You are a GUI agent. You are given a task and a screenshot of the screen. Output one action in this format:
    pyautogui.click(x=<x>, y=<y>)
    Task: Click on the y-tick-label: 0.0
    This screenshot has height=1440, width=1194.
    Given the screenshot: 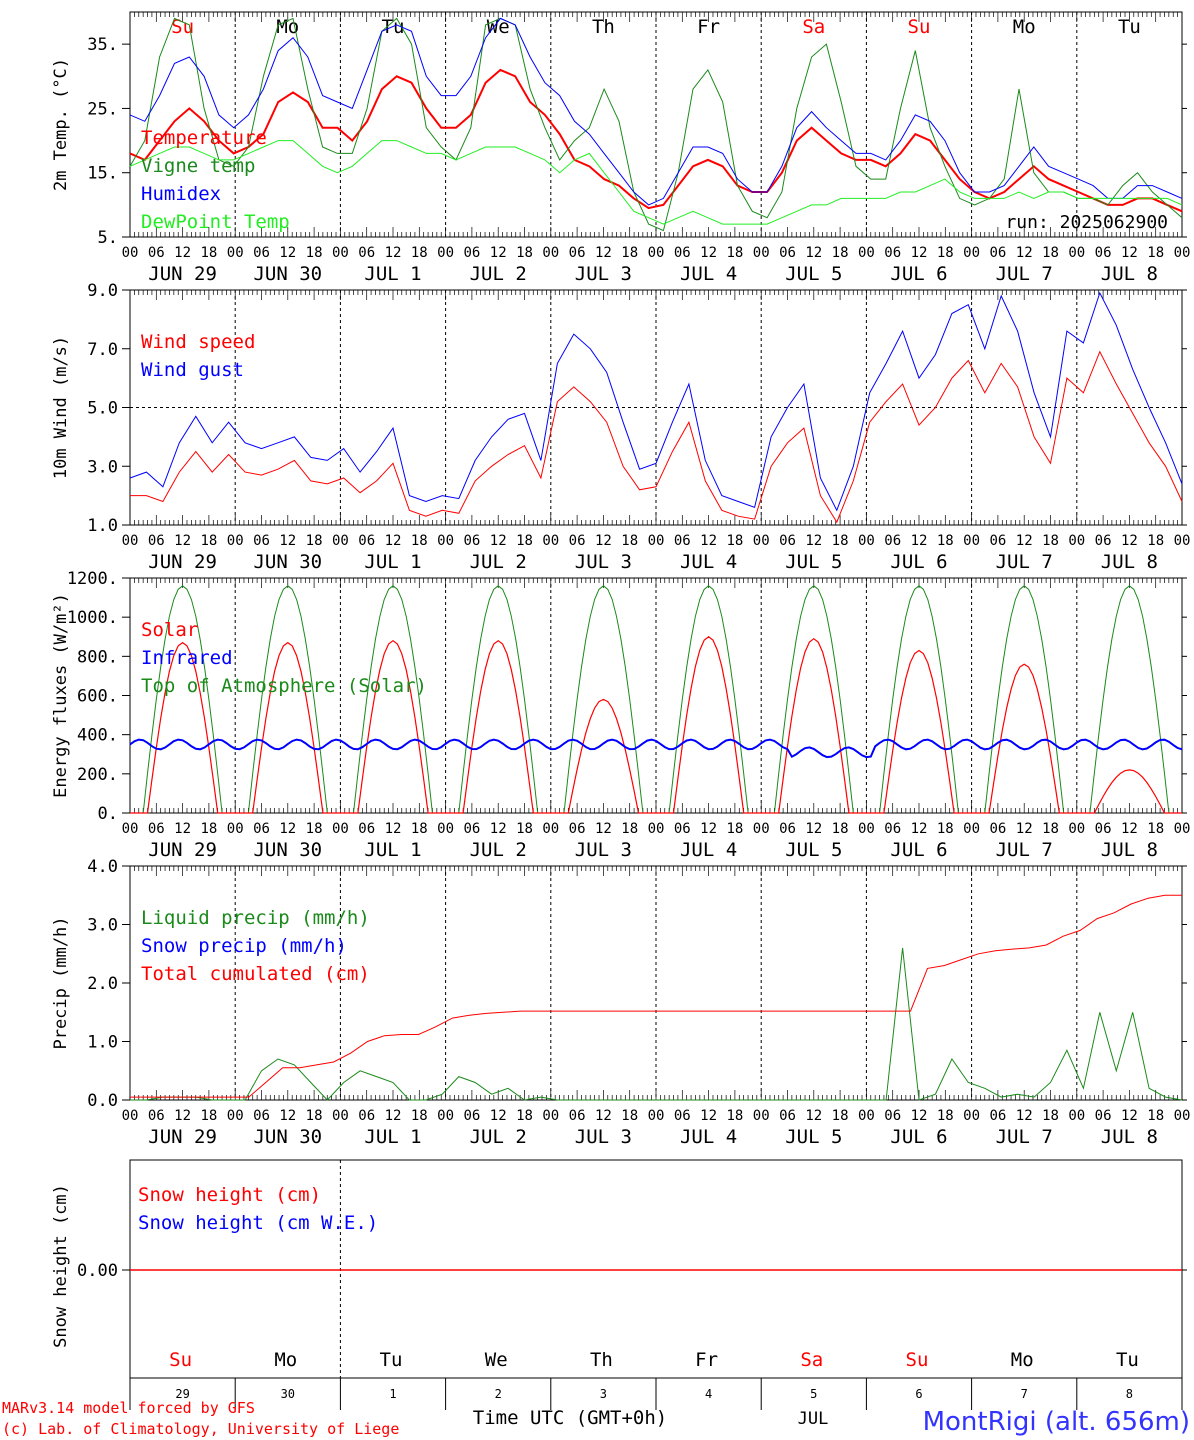 What is the action you would take?
    pyautogui.click(x=102, y=1101)
    